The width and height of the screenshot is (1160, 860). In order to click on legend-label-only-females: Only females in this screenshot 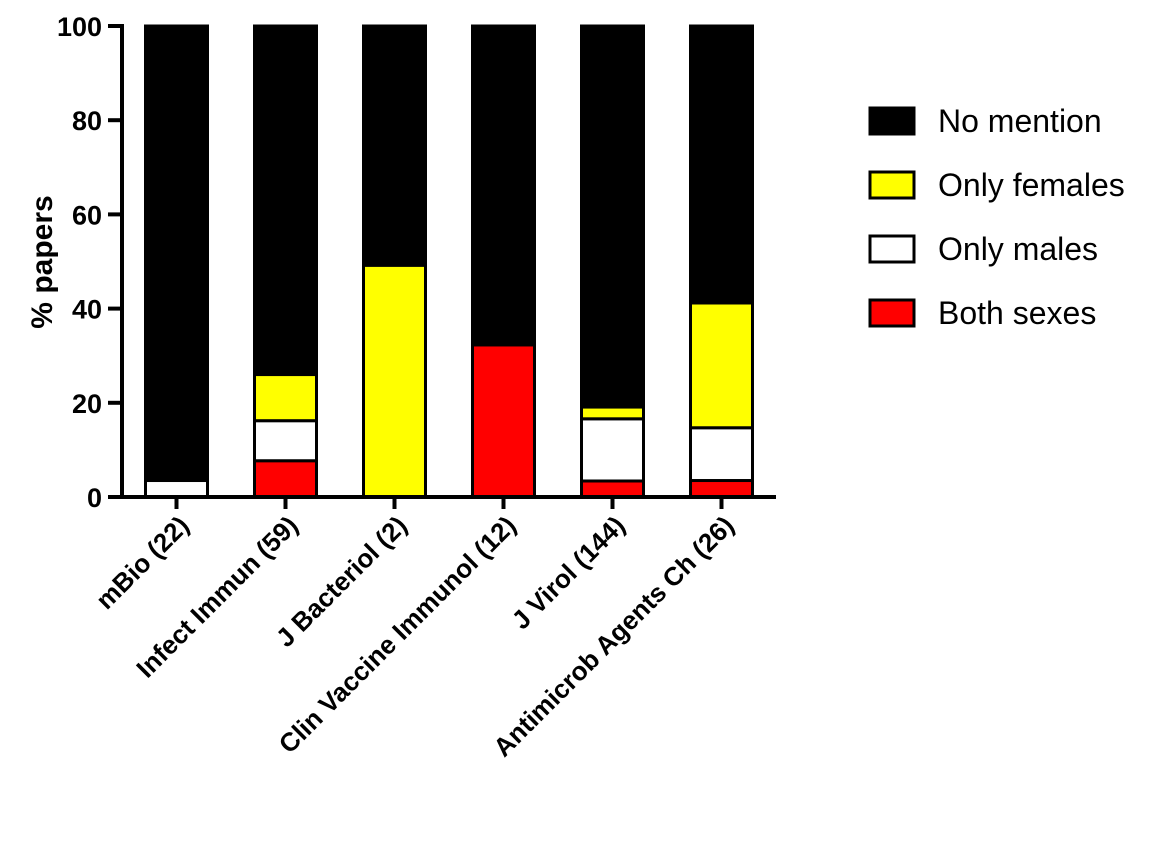, I will do `click(1031, 185)`.